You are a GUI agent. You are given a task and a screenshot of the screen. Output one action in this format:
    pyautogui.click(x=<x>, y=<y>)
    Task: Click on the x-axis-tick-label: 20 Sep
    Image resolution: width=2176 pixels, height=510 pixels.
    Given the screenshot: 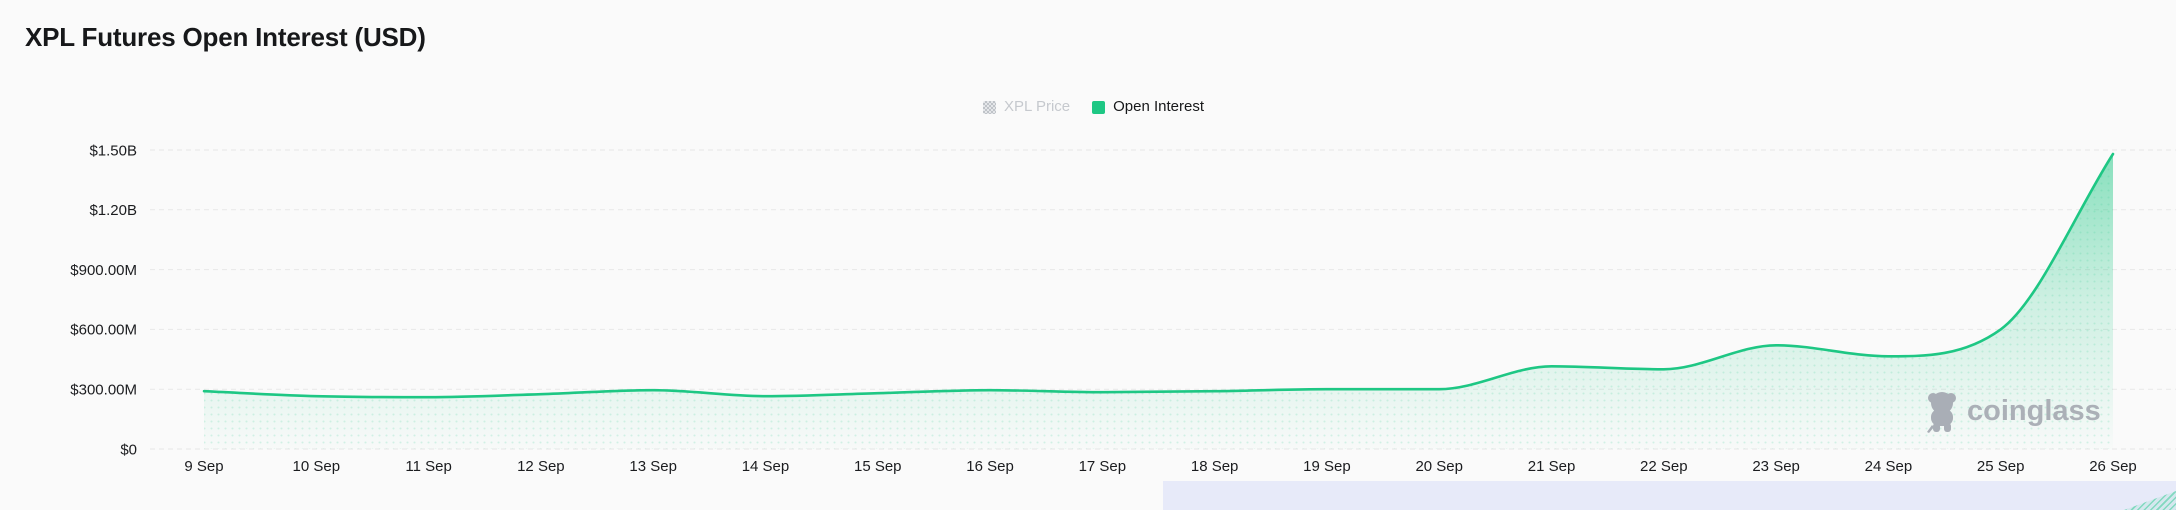 What is the action you would take?
    pyautogui.click(x=1439, y=466)
    